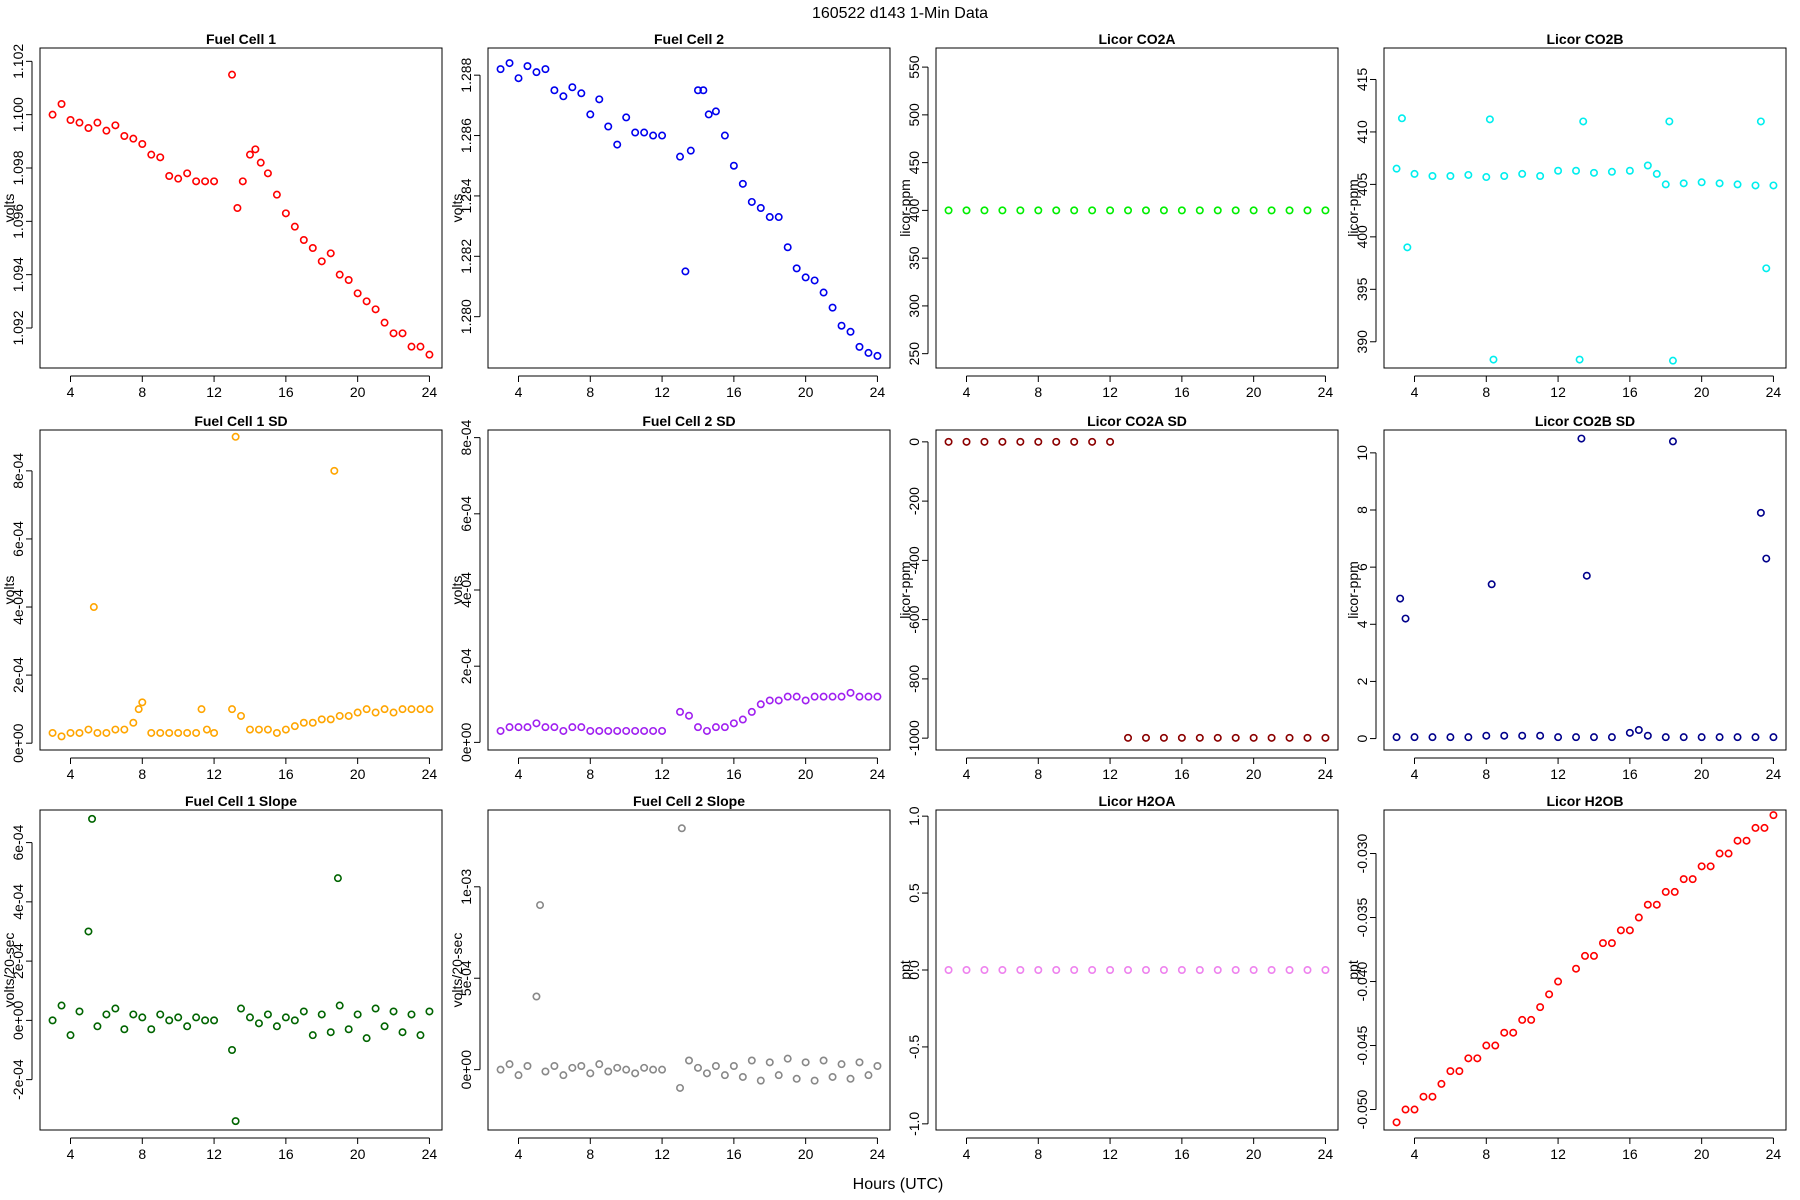  Describe the element at coordinates (9, 970) in the screenshot. I see `y-axis-label: volts/20-sec` at that location.